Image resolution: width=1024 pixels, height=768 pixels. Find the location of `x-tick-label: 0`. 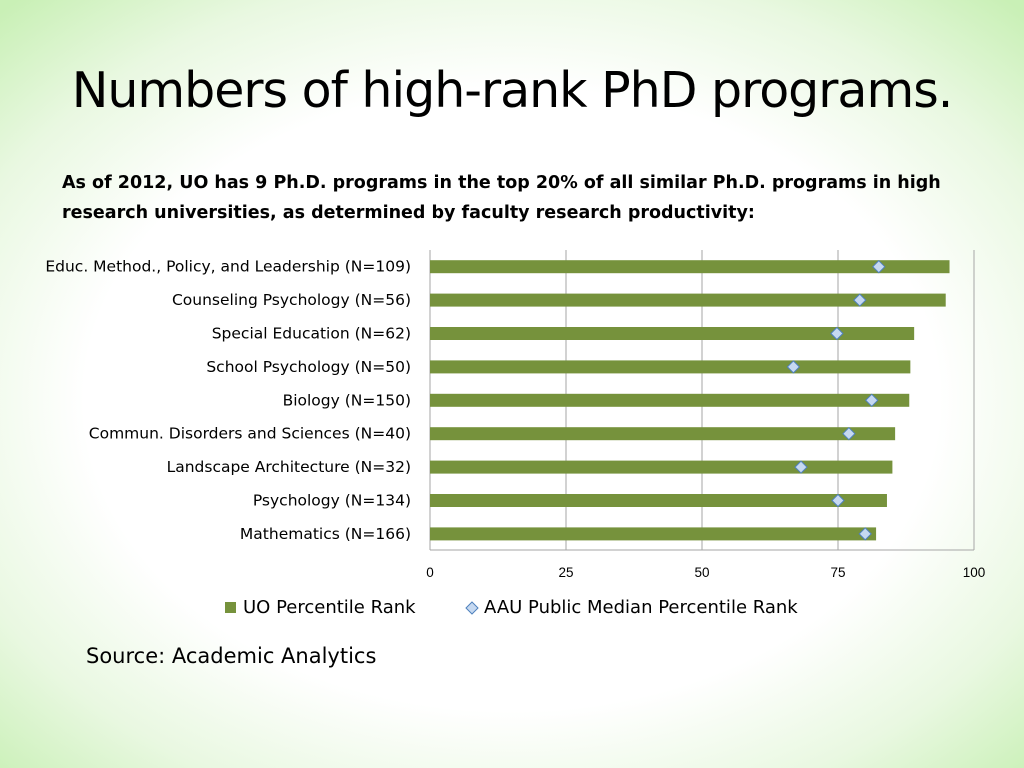

x-tick-label: 0 is located at coordinates (430, 572).